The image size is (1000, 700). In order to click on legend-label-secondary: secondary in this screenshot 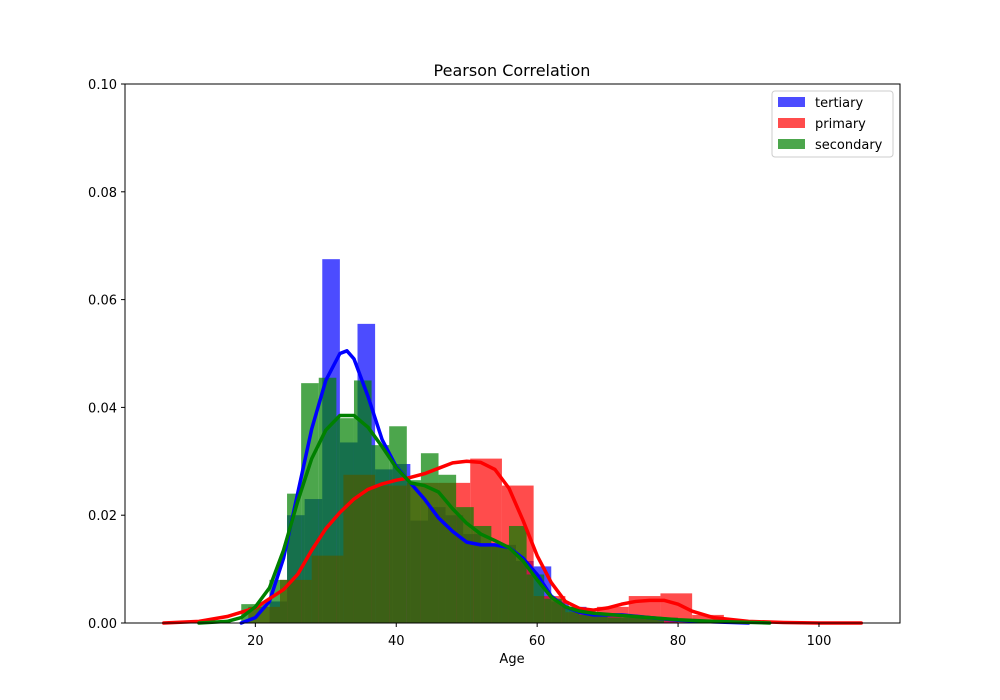, I will do `click(849, 145)`.